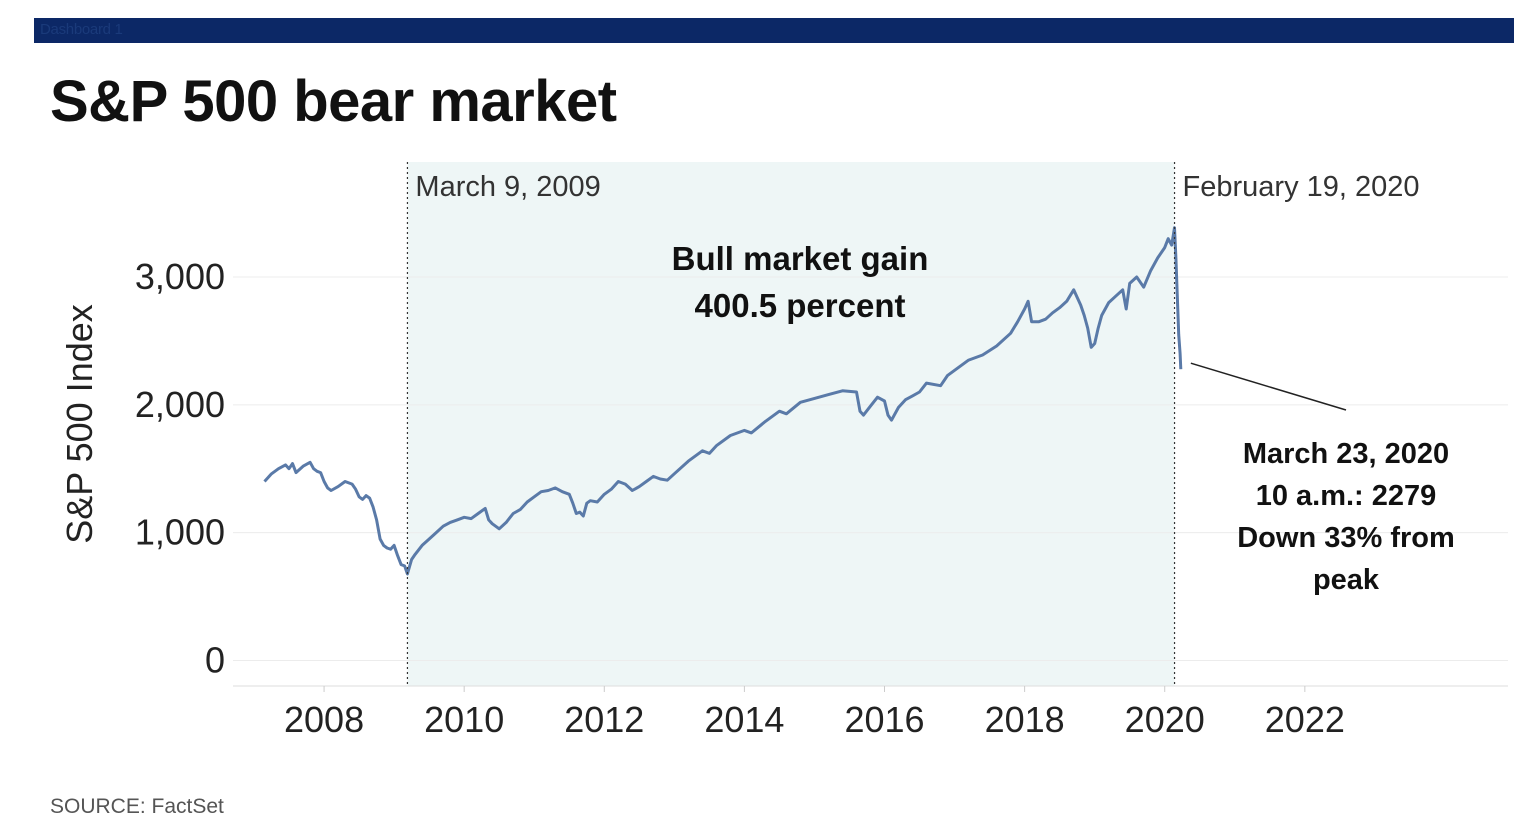 This screenshot has width=1524, height=840. I want to click on bull-market-gain-text: 400.5 percent, so click(800, 305).